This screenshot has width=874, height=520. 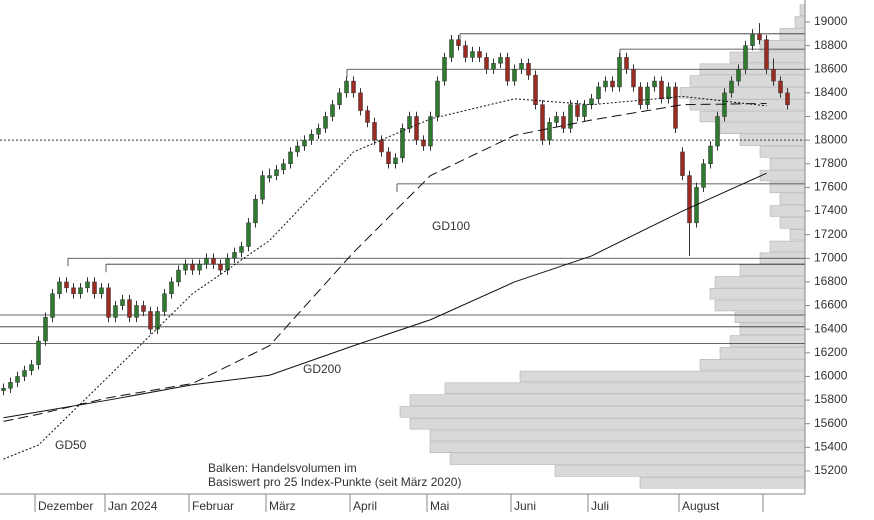 What do you see at coordinates (831, 187) in the screenshot?
I see `y-tick-label: 17600` at bounding box center [831, 187].